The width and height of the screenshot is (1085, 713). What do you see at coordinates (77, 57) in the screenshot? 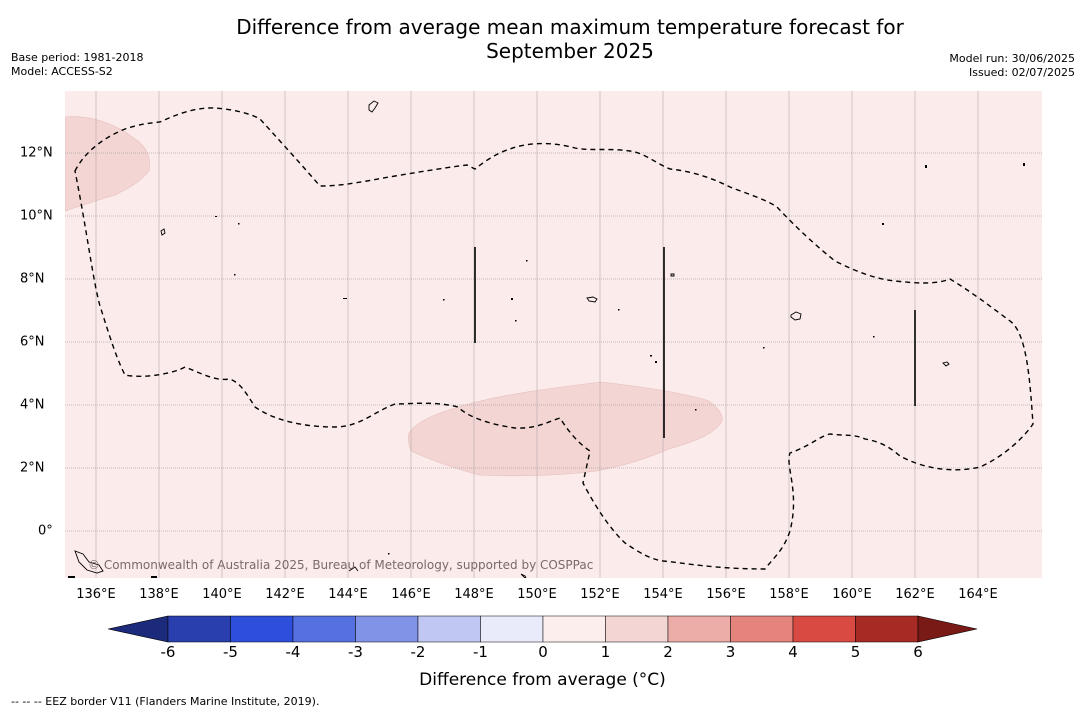
I see `base-period: Base period: 1981-2018` at bounding box center [77, 57].